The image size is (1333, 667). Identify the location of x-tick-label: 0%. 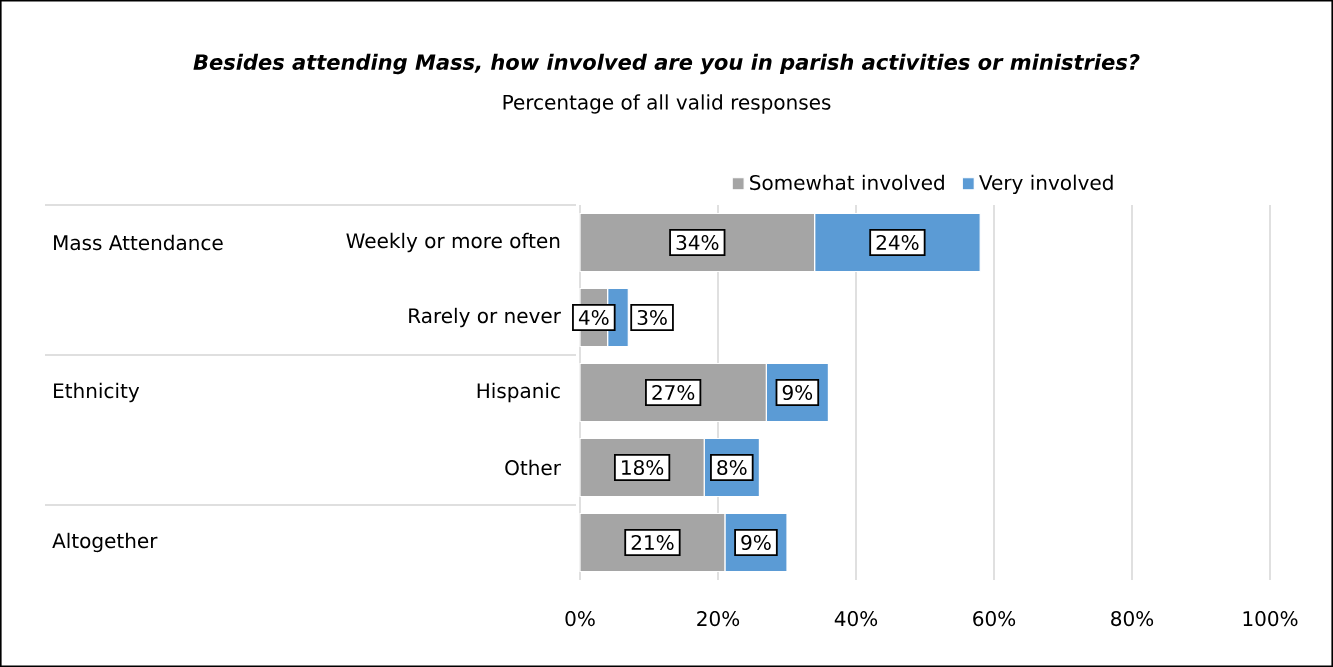
(580, 619).